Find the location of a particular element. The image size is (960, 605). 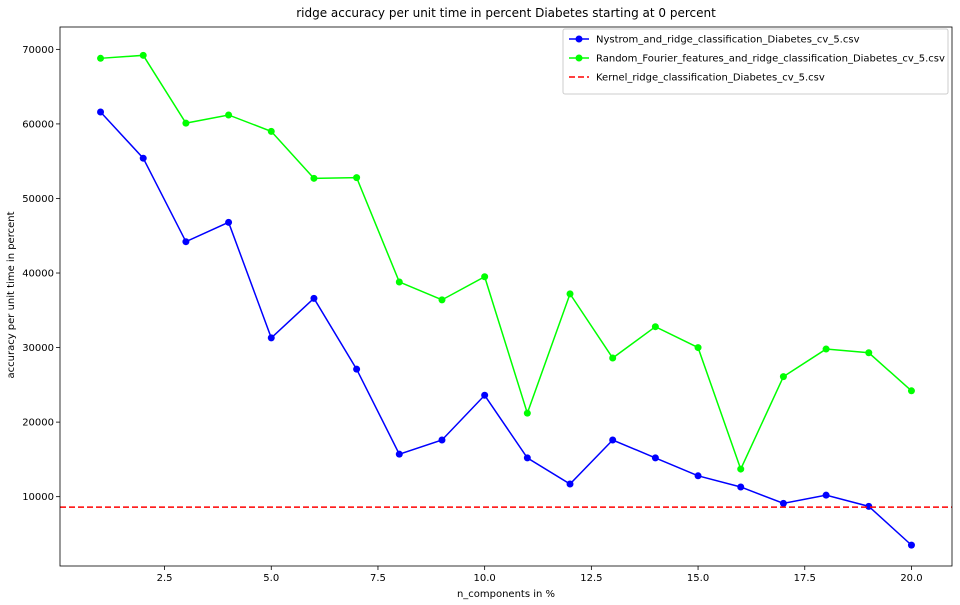

legend-box is located at coordinates (755, 61).